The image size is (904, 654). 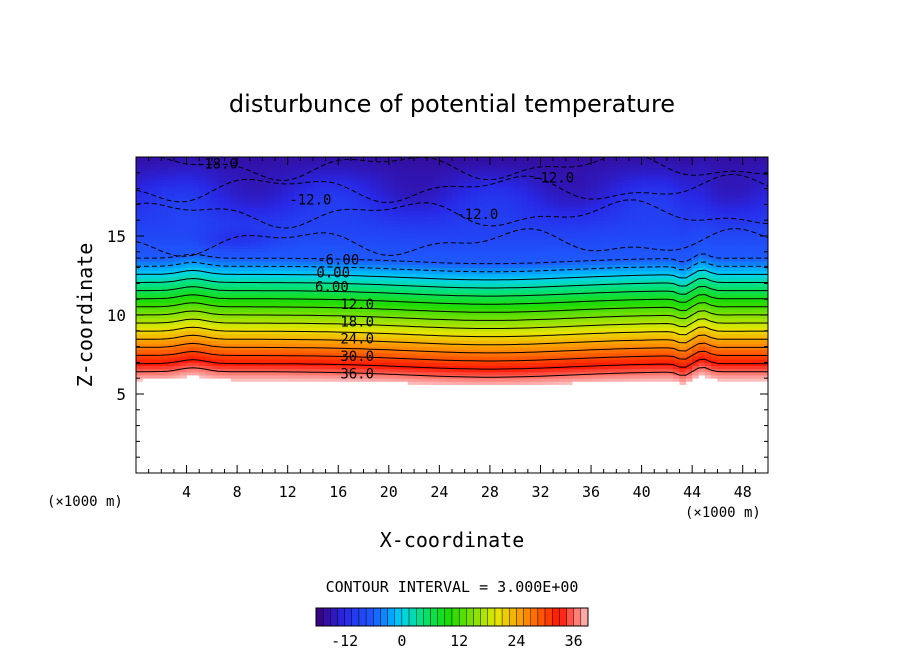 I want to click on x-axis-label: X-coordinate, so click(x=452, y=540).